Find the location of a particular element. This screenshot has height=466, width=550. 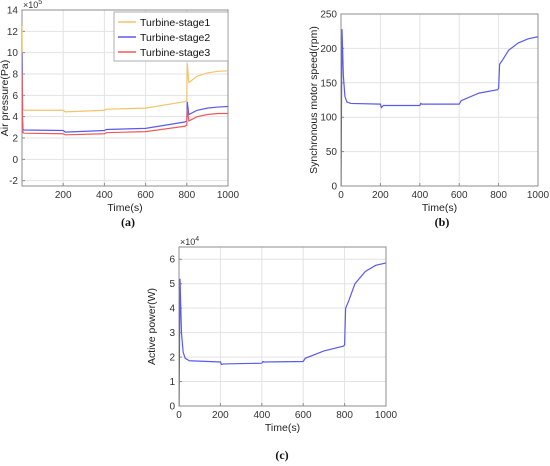

y-tick-label: -2 is located at coordinates (13, 181).